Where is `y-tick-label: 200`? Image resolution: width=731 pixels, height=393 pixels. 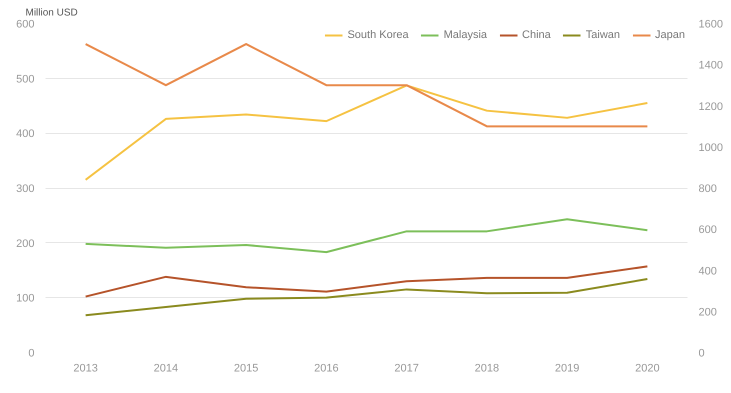 y-tick-label: 200 is located at coordinates (25, 244).